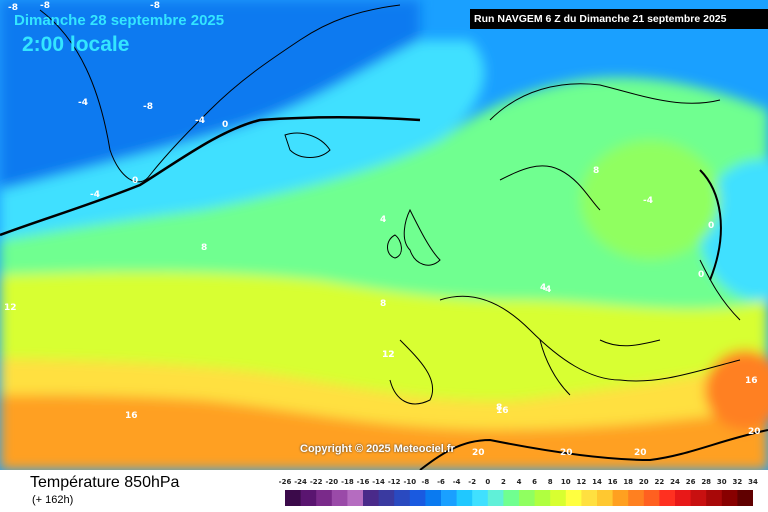 The width and height of the screenshot is (768, 512). What do you see at coordinates (488, 482) in the screenshot?
I see `legend-tick-label: 0` at bounding box center [488, 482].